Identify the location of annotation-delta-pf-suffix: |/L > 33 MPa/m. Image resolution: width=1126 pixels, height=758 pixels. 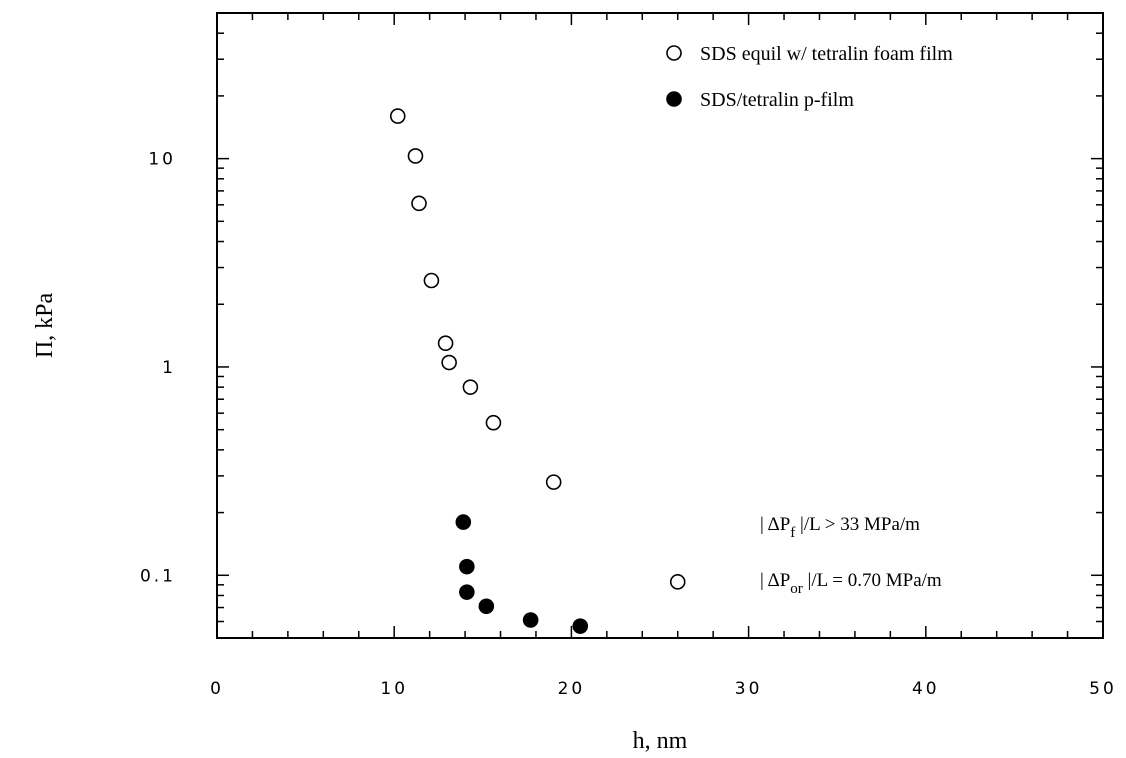
(857, 524).